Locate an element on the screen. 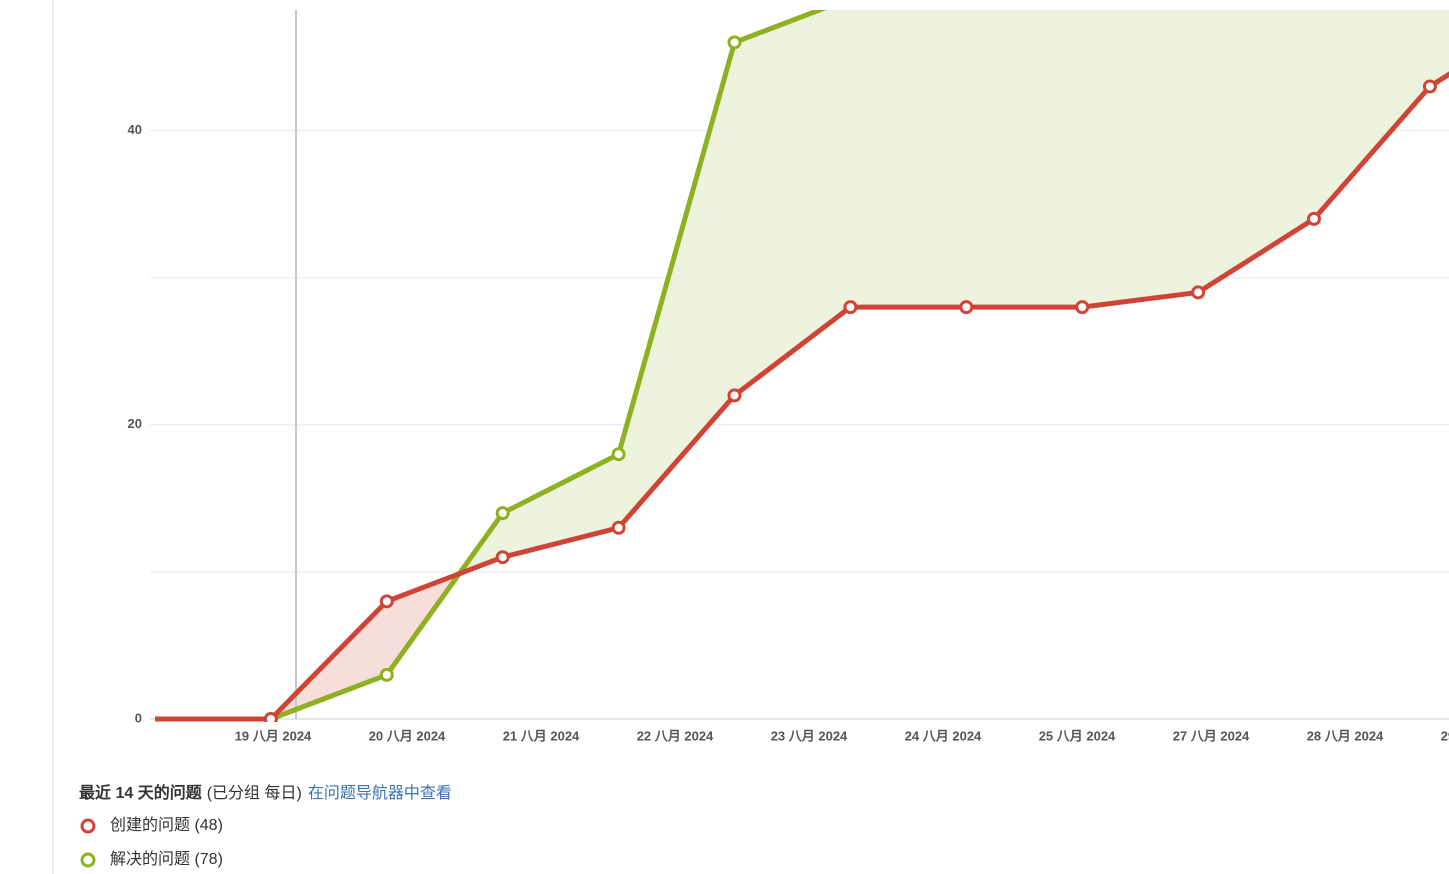 The image size is (1449, 874). legend-label: 创建的问题 (48) is located at coordinates (166, 825).